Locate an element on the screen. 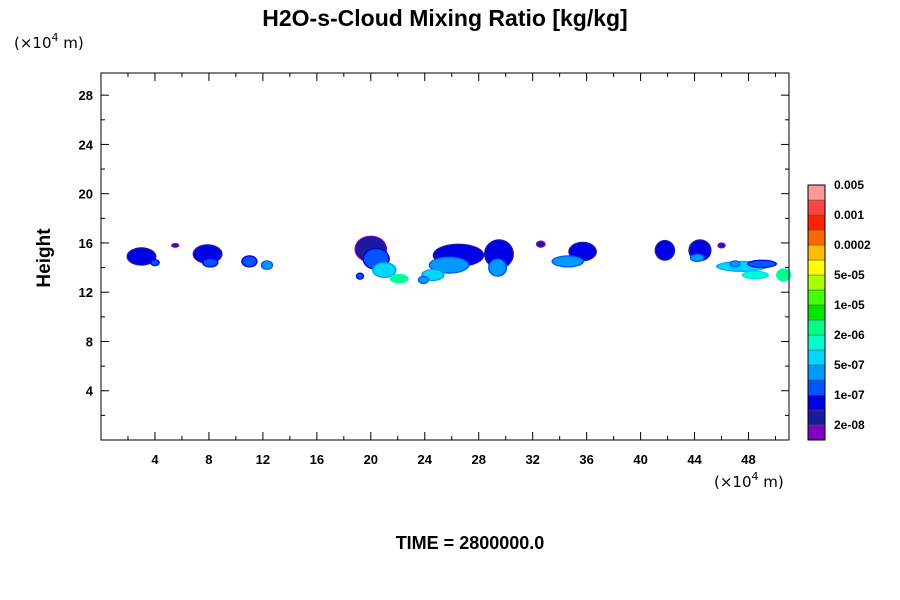 This screenshot has height=600, width=900. x-tick-label: 48 is located at coordinates (748, 459).